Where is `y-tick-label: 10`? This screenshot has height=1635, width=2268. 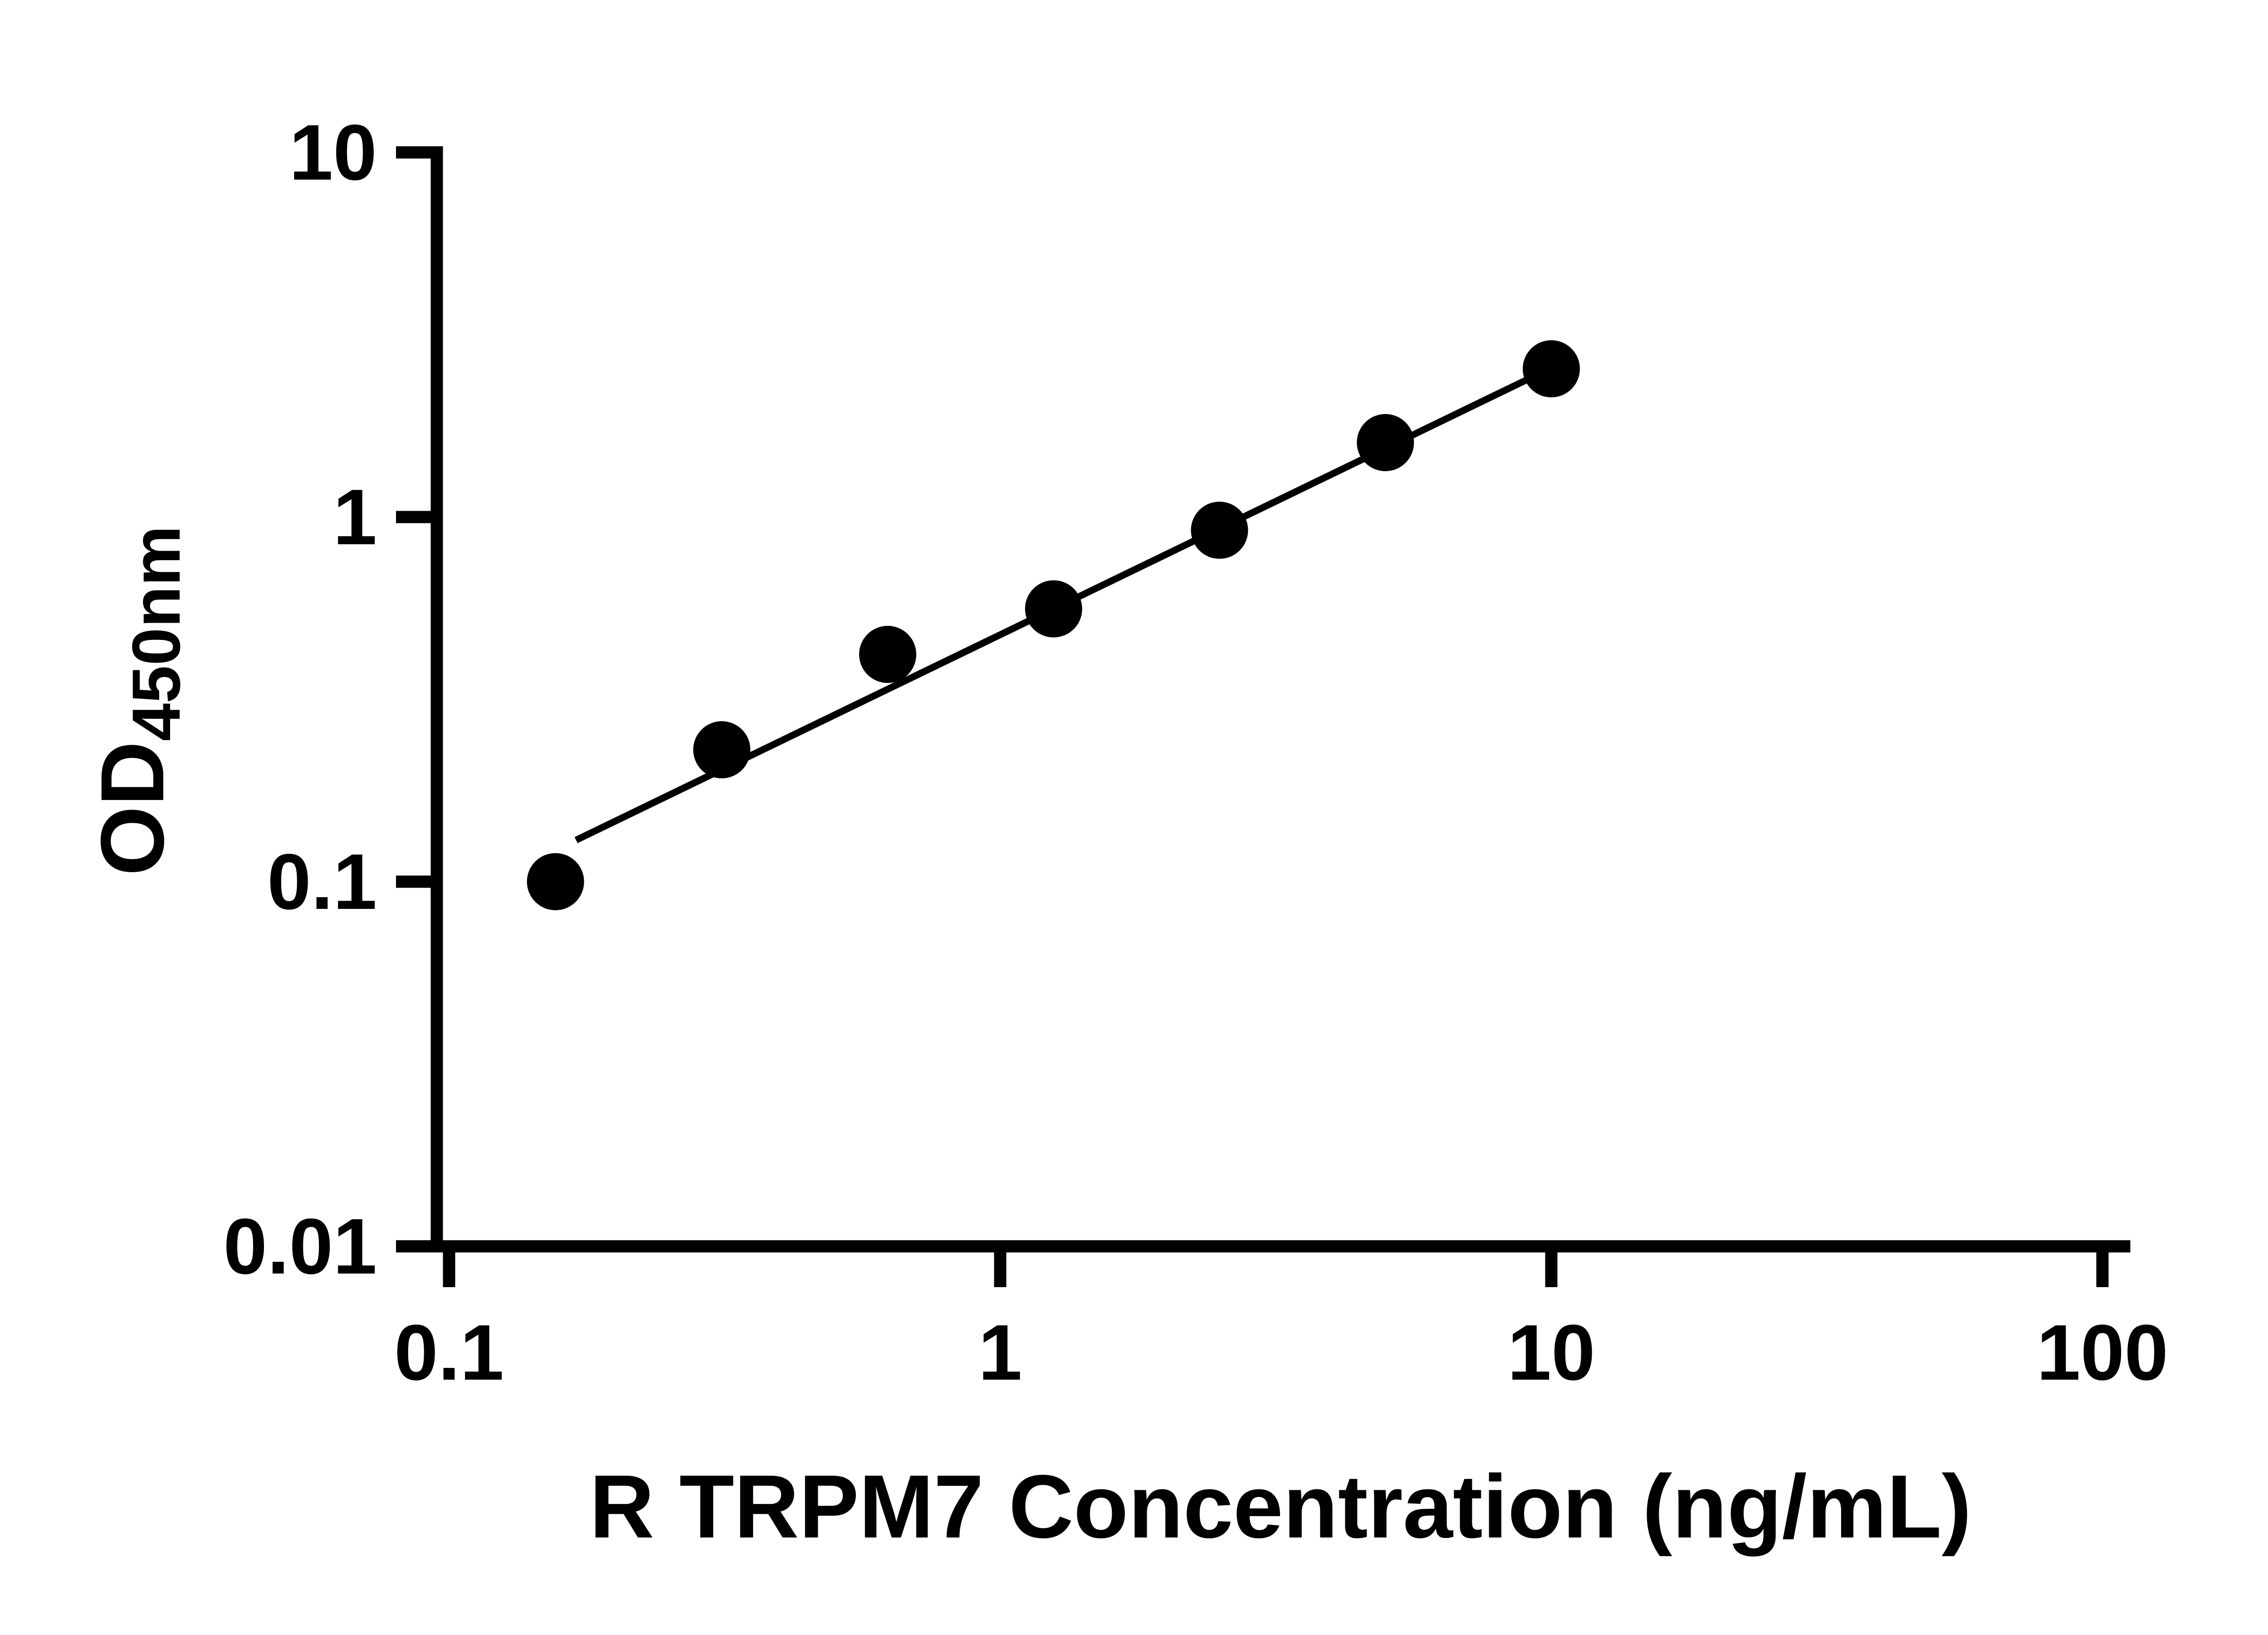 y-tick-label: 10 is located at coordinates (333, 152).